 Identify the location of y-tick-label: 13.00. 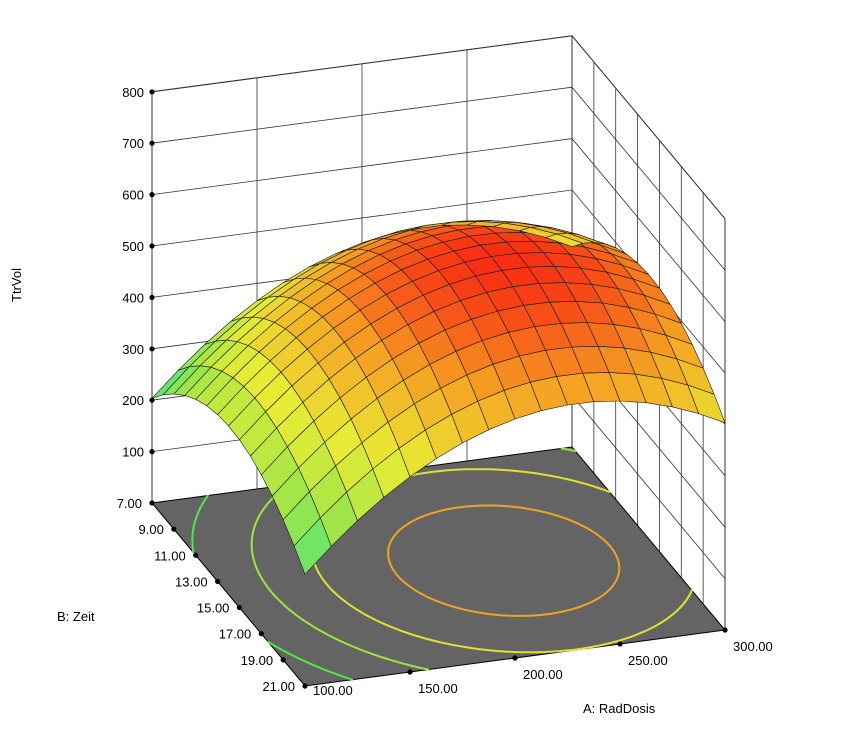
(191, 581).